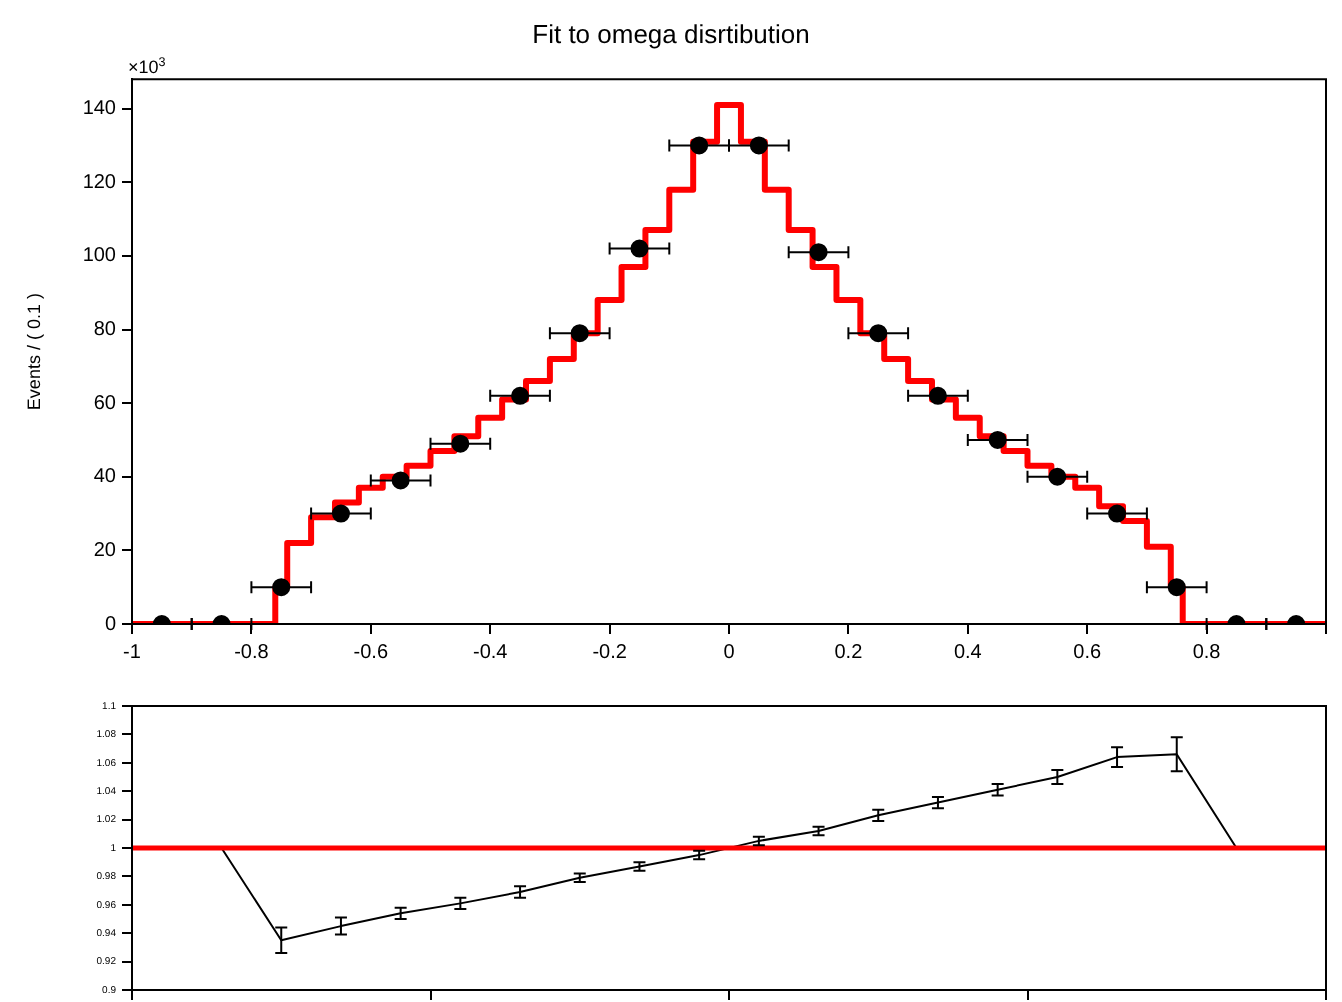 The width and height of the screenshot is (1342, 1002). I want to click on x-tick-label: 0, so click(729, 652).